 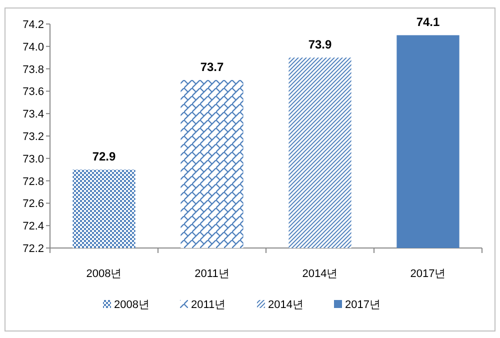 I want to click on legend-label: 2017년, so click(x=362, y=305).